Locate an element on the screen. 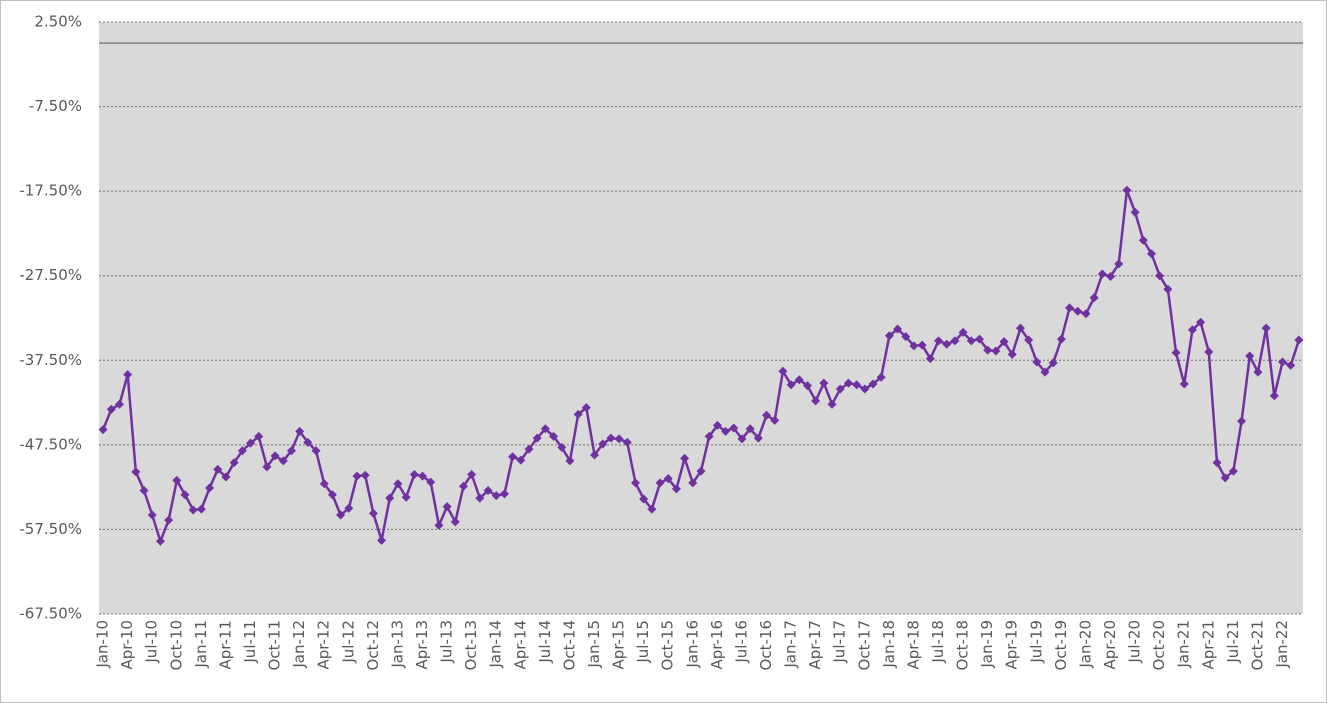  y-tick-label: -47.50% is located at coordinates (50, 444).